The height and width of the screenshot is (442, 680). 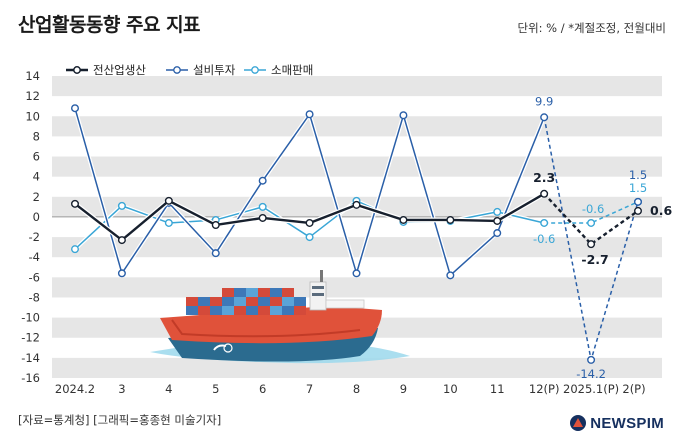 What do you see at coordinates (591, 374) in the screenshot?
I see `data-label-investment: -14.2` at bounding box center [591, 374].